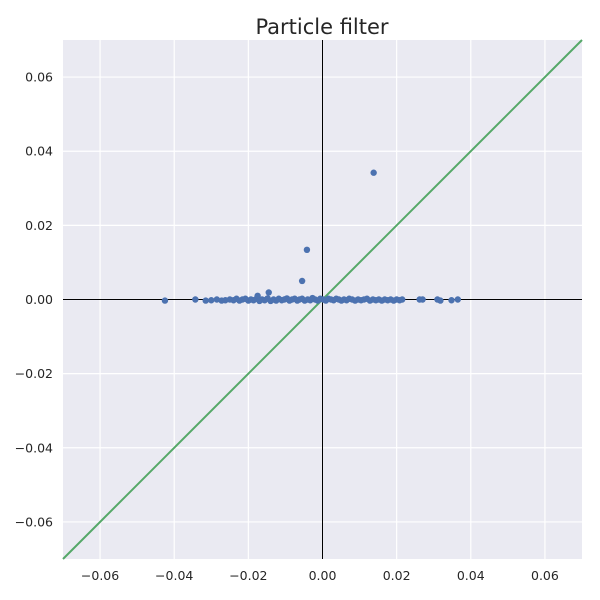  Describe the element at coordinates (471, 575) in the screenshot. I see `x-tick-label: 0.04` at that location.